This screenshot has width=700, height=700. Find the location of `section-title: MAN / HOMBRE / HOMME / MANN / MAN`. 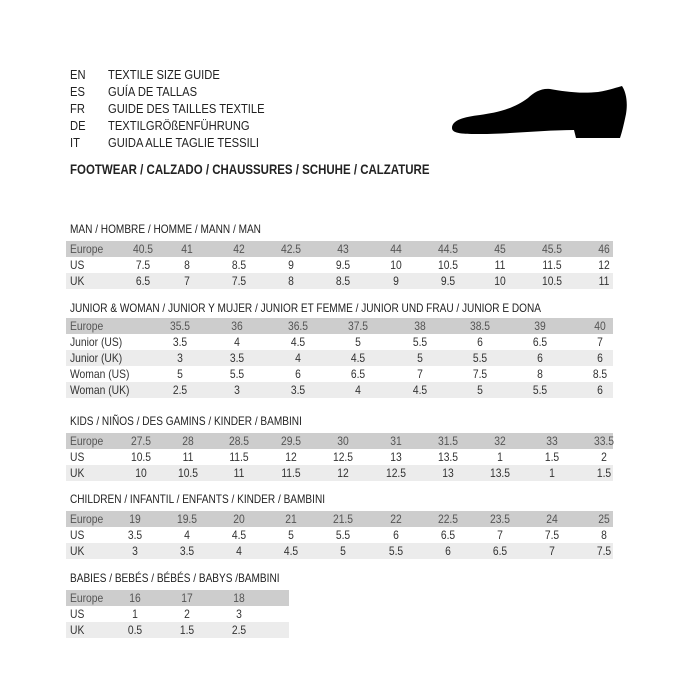

section-title: MAN / HOMBRE / HOMME / MANN / MAN is located at coordinates (165, 229).